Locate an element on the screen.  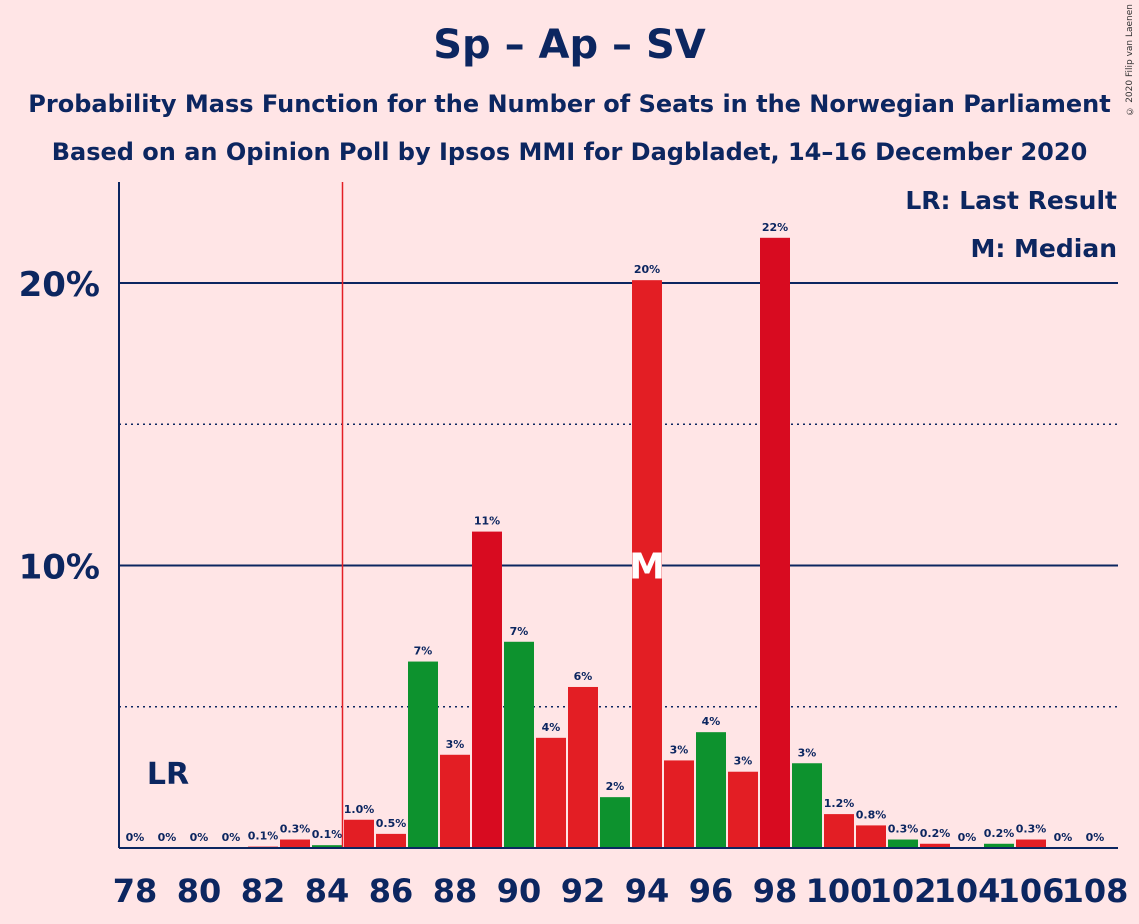
bar-value-label: 2% is located at coordinates (615, 786).